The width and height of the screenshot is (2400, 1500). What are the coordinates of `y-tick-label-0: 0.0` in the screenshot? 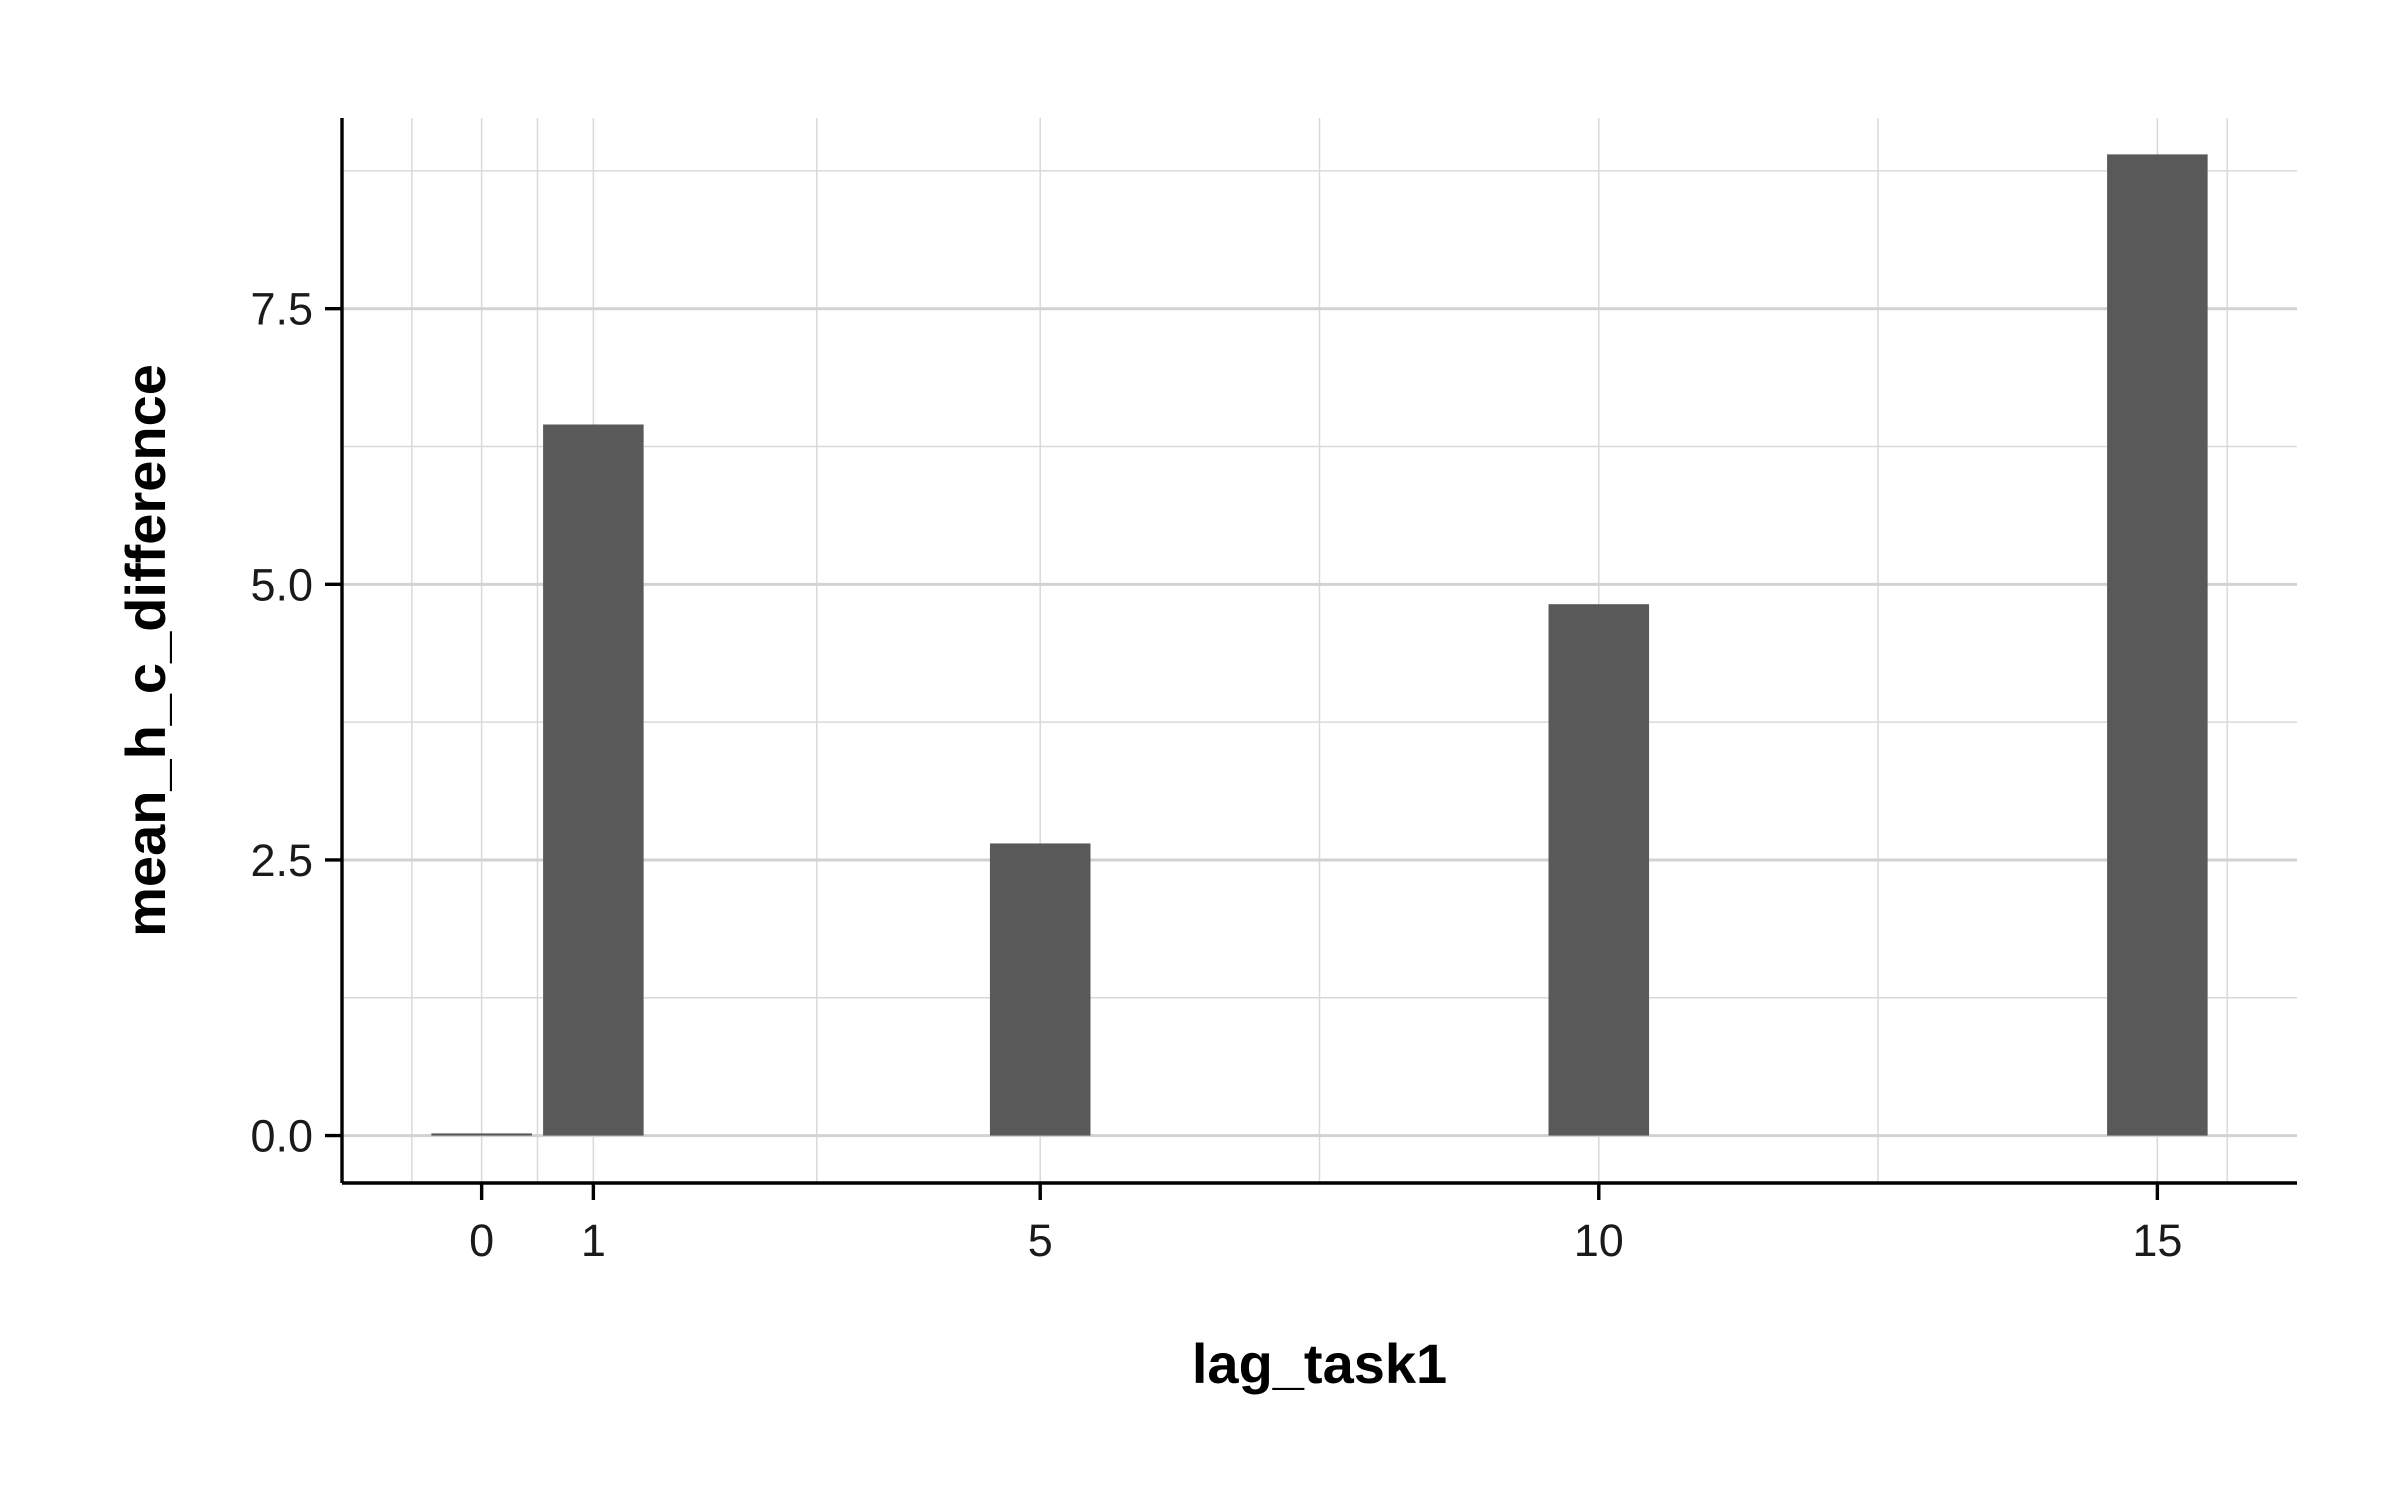 It's located at (281, 1136).